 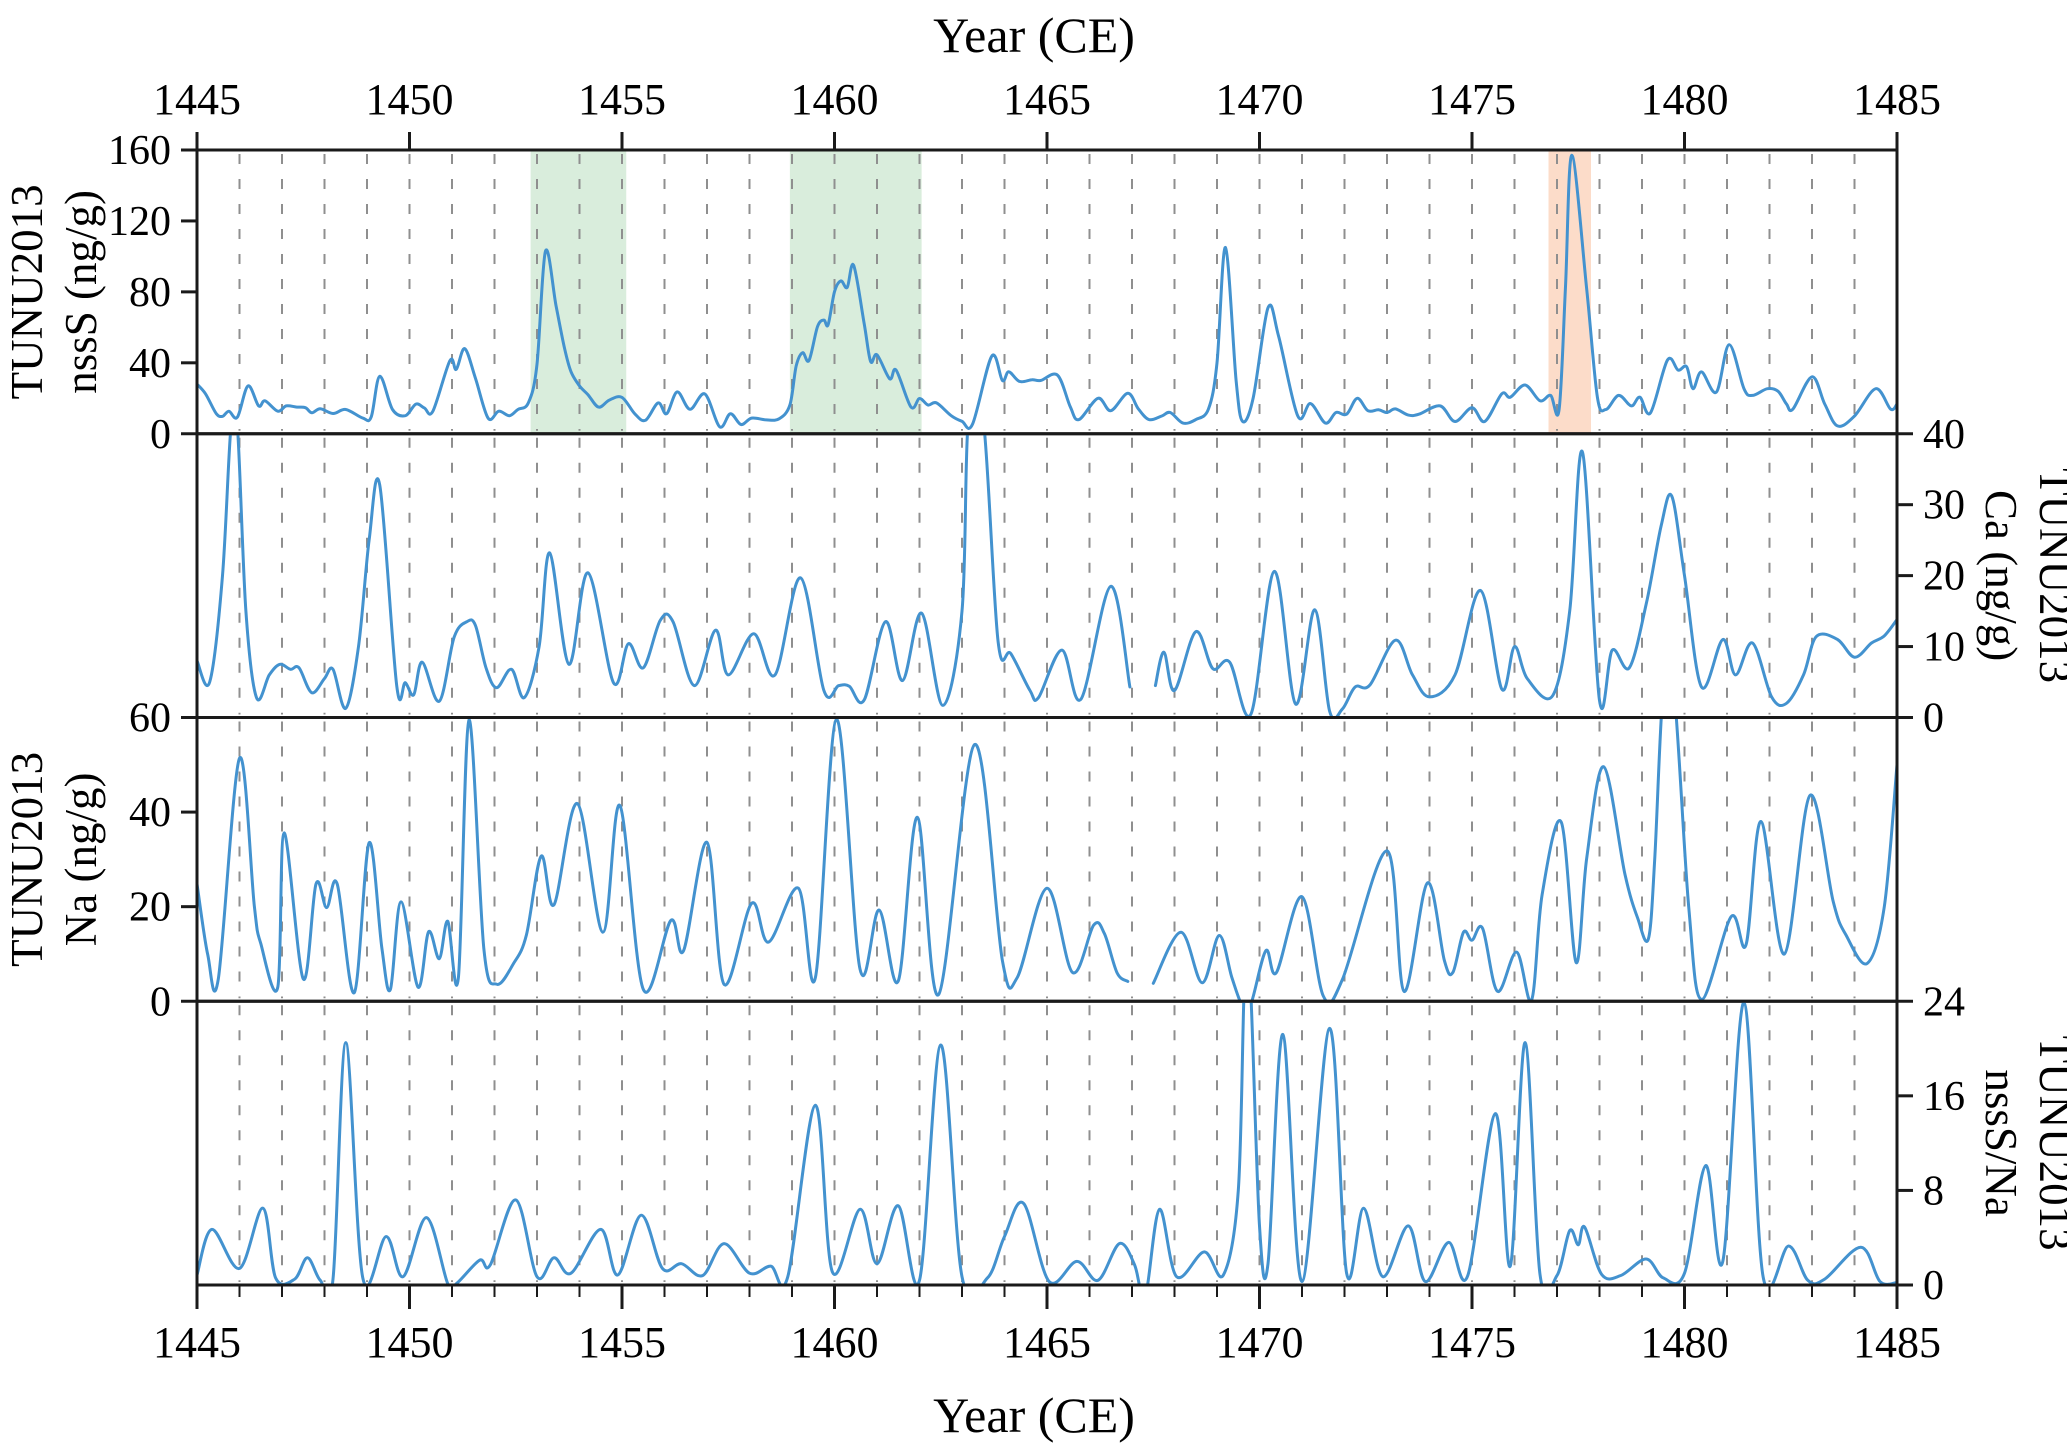 I want to click on gridlines-nssS, so click(x=1047, y=292).